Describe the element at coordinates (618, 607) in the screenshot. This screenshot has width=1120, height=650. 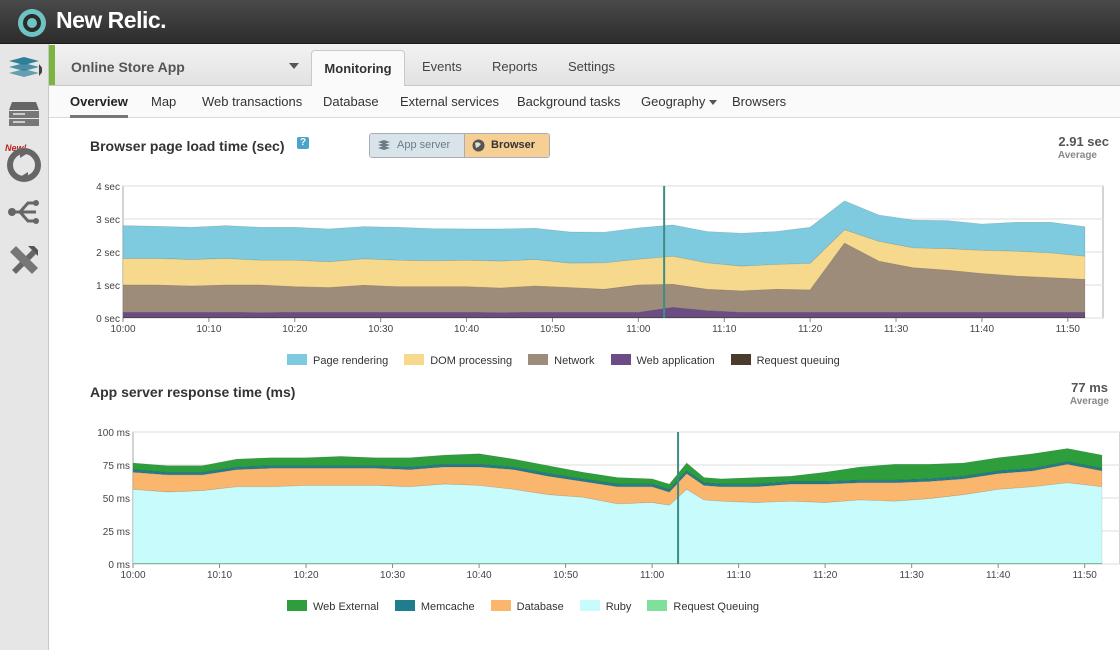
I see `app-legend-label: Ruby` at that location.